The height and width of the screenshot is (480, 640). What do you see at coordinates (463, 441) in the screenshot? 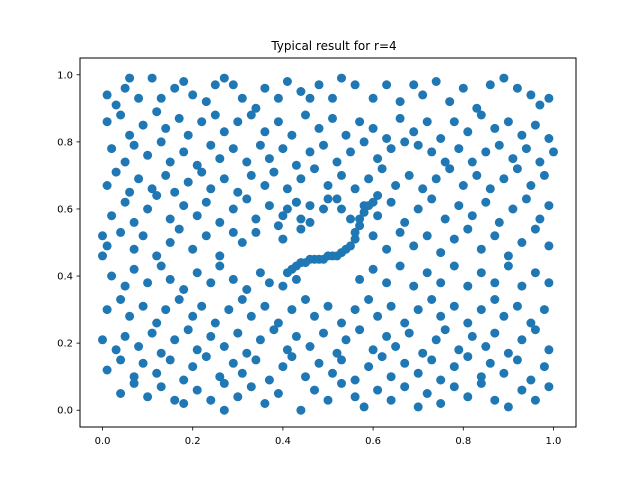
I see `x-tick-label: 0.8` at bounding box center [463, 441].